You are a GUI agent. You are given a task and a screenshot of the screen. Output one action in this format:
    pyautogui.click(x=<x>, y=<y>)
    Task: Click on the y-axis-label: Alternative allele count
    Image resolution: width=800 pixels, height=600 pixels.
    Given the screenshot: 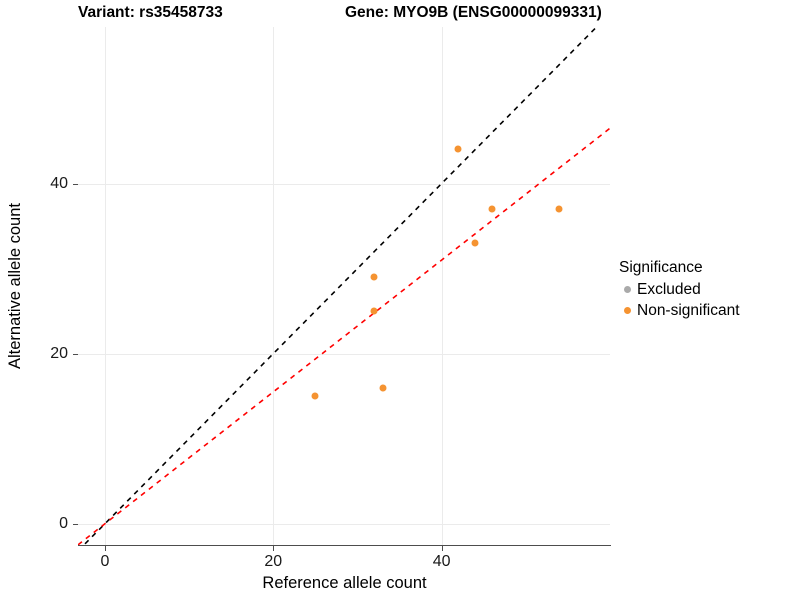 What is the action you would take?
    pyautogui.click(x=15, y=286)
    